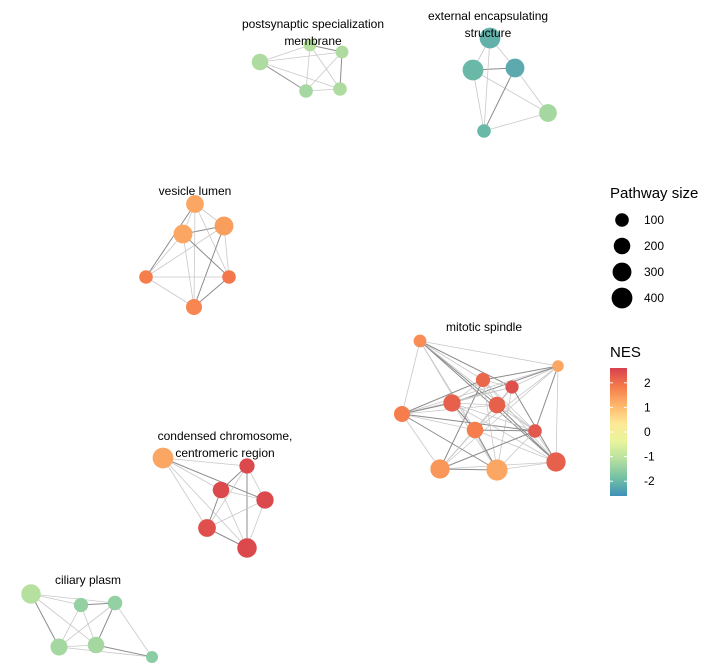 This screenshot has width=722, height=670. What do you see at coordinates (632, 420) in the screenshot?
I see `nes-legend: NES 2 1 0 -1 -2` at bounding box center [632, 420].